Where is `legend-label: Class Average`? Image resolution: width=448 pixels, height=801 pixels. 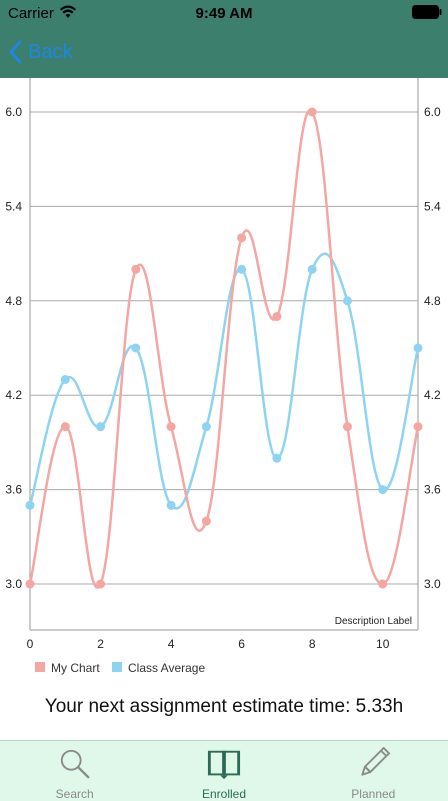 legend-label: Class Average is located at coordinates (166, 668).